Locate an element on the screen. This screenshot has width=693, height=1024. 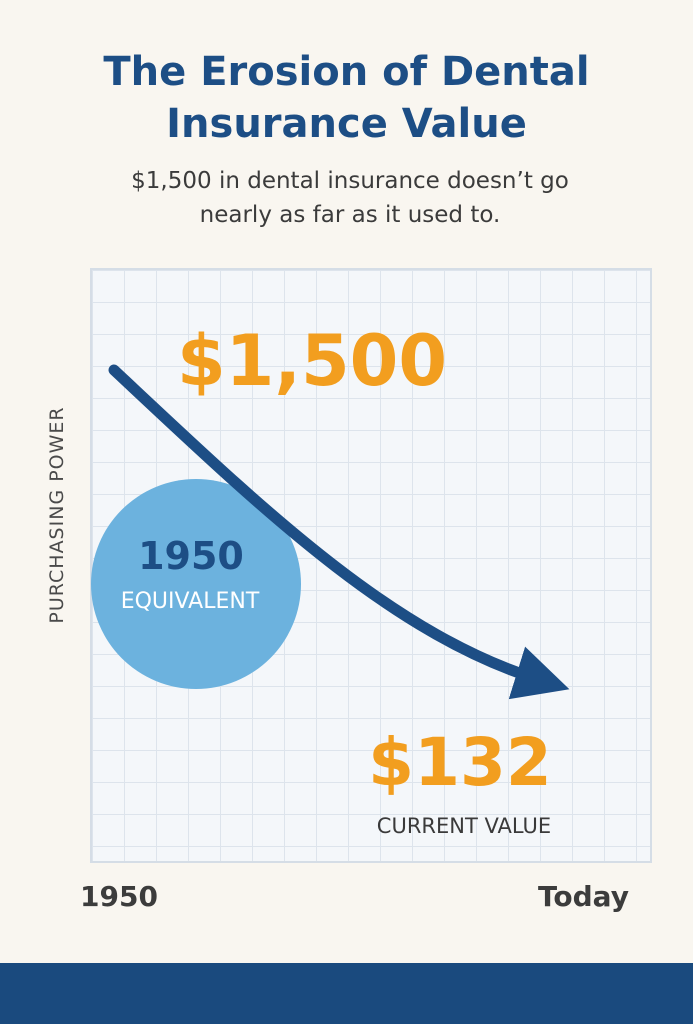
x-tick-1950: 1950 is located at coordinates (119, 896).